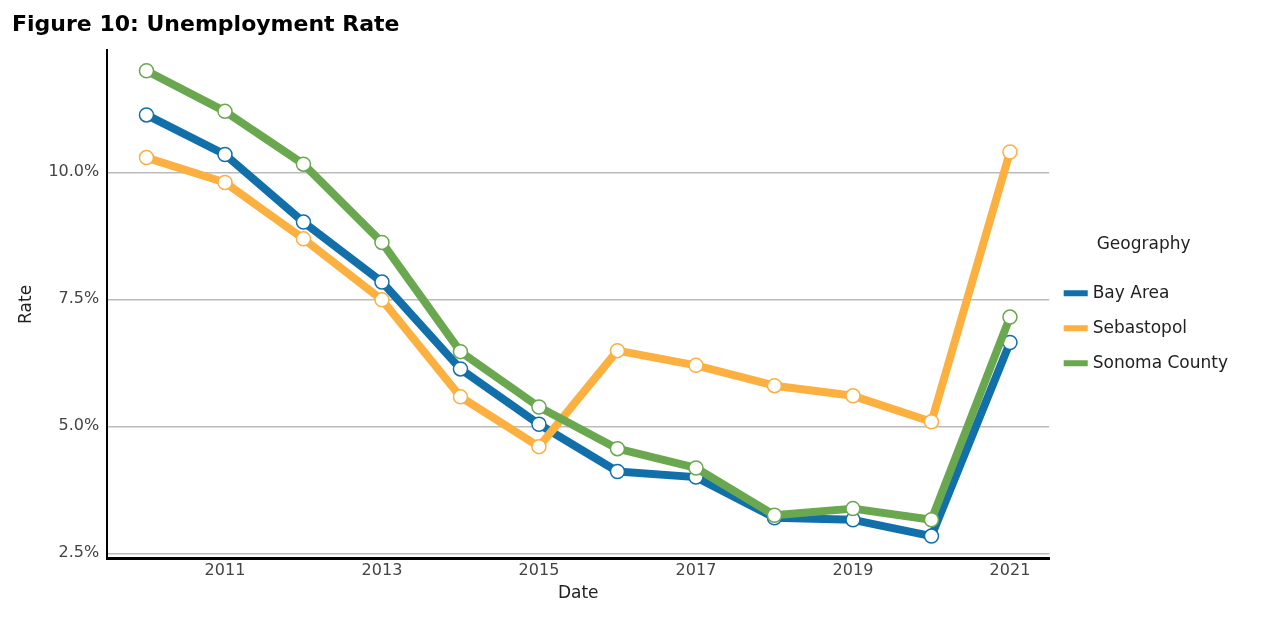  I want to click on legend-label: Sonoma County, so click(1160, 361).